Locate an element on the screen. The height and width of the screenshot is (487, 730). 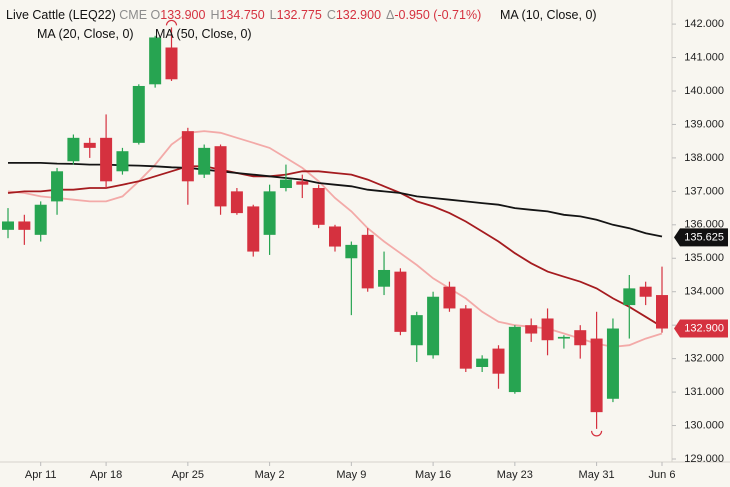
legend-entry: MA (20, Close, 0) is located at coordinates (85, 34).